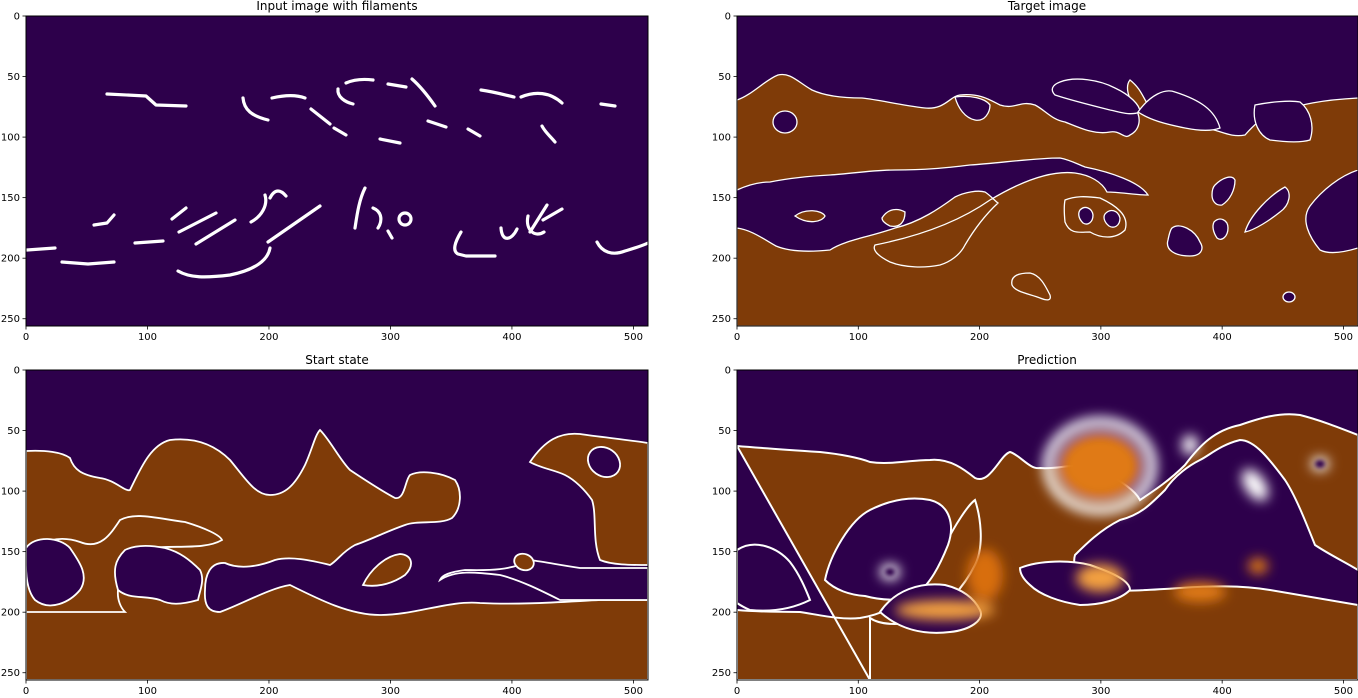 The width and height of the screenshot is (1358, 698). What do you see at coordinates (1046, 6) in the screenshot?
I see `panel-title-target: Target image` at bounding box center [1046, 6].